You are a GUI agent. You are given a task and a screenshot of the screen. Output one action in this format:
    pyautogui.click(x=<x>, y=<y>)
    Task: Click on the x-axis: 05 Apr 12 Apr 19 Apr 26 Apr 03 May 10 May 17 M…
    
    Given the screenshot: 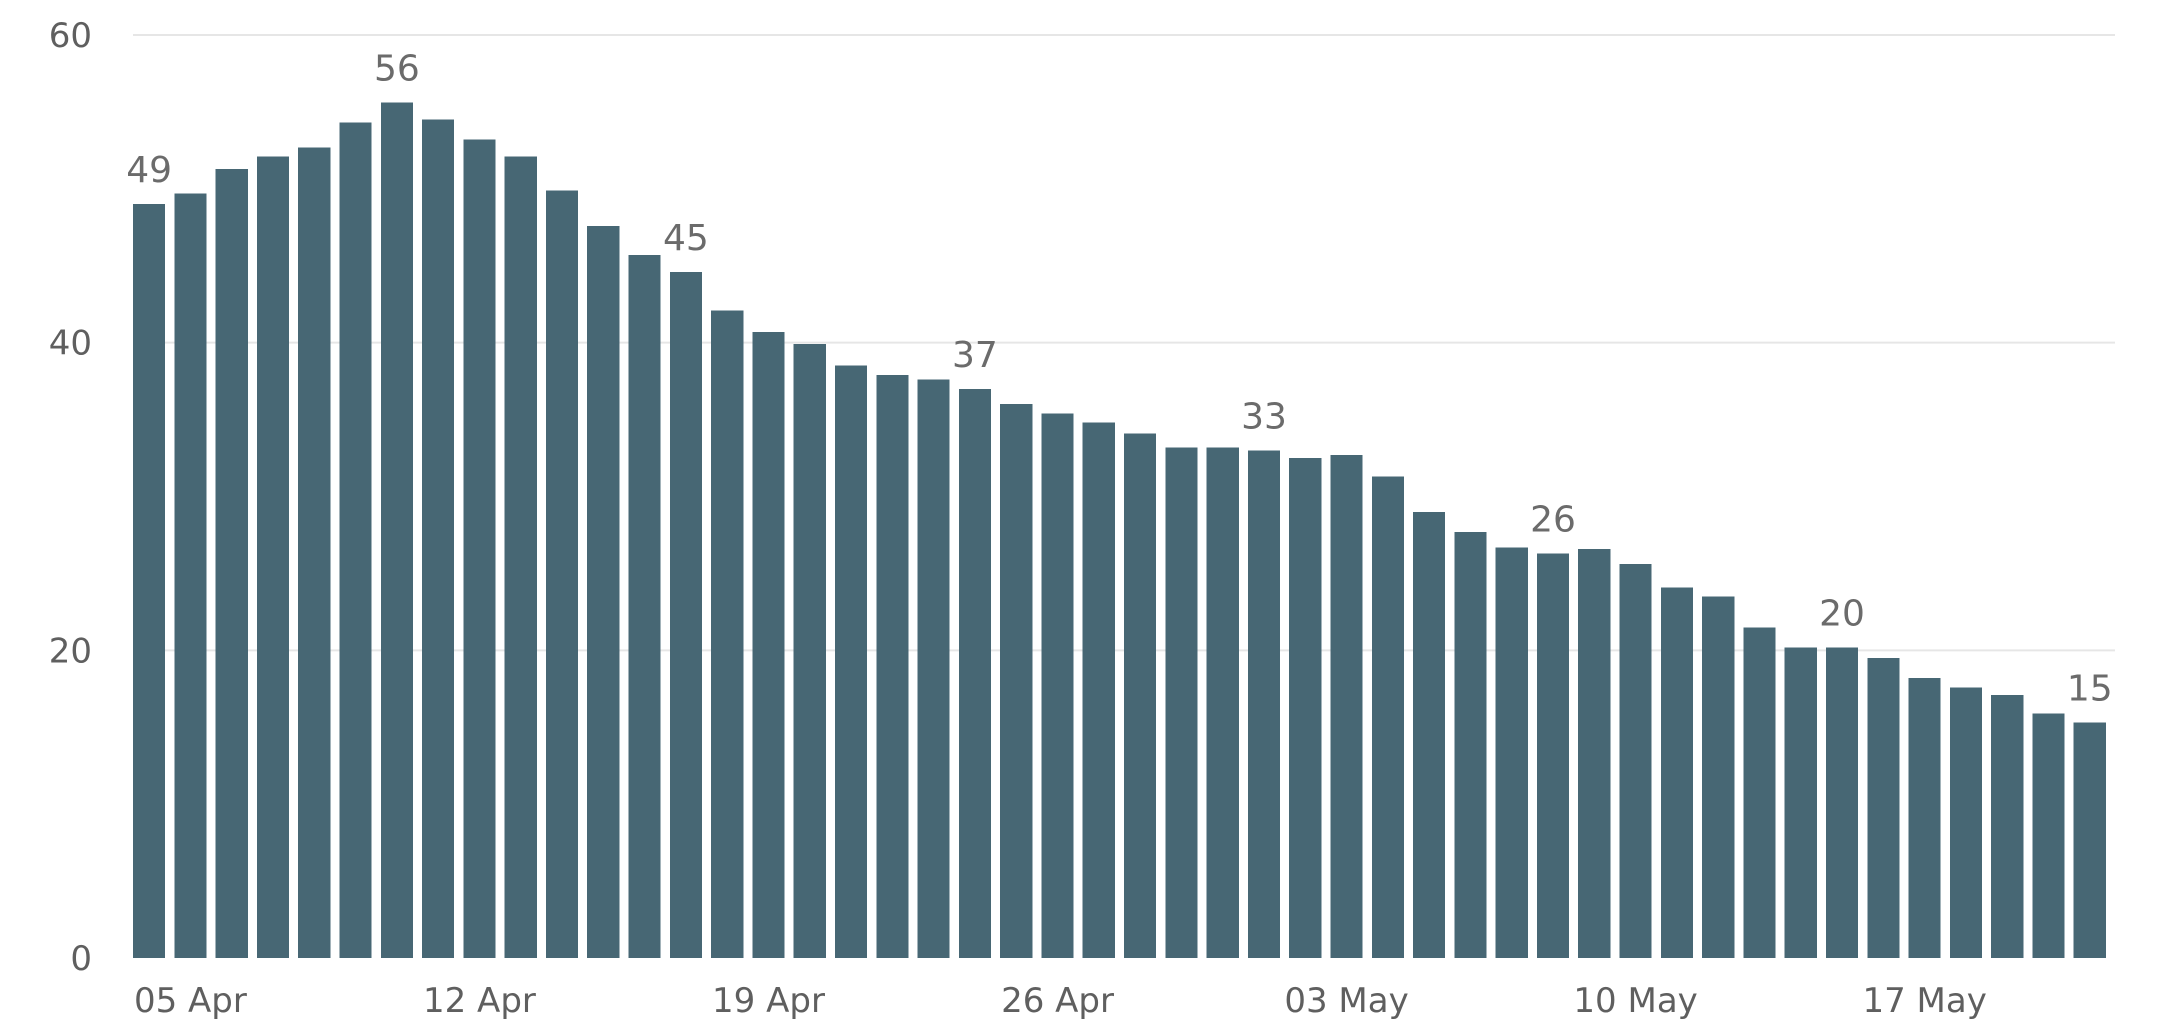 What is the action you would take?
    pyautogui.click(x=1060, y=1000)
    